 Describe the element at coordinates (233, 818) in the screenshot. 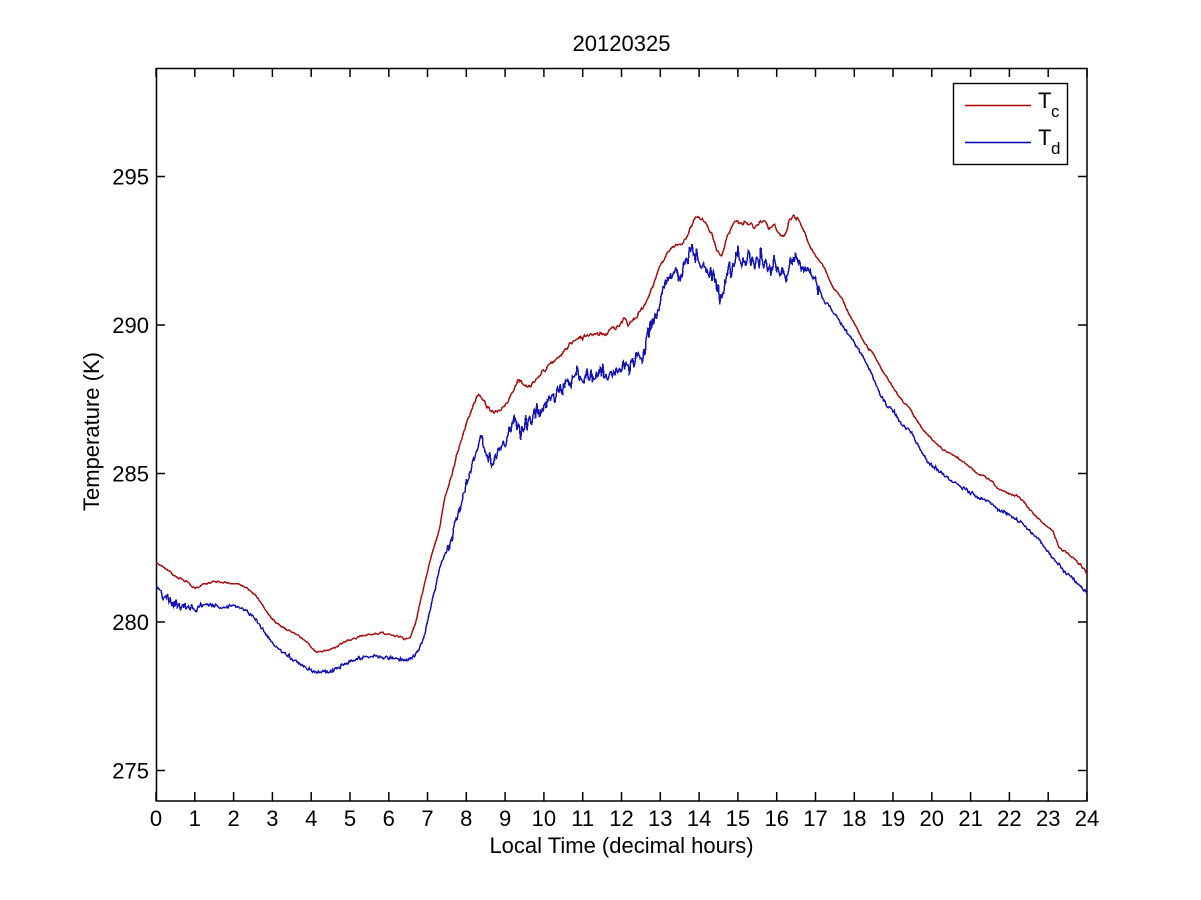

I see `svg-text: 2` at that location.